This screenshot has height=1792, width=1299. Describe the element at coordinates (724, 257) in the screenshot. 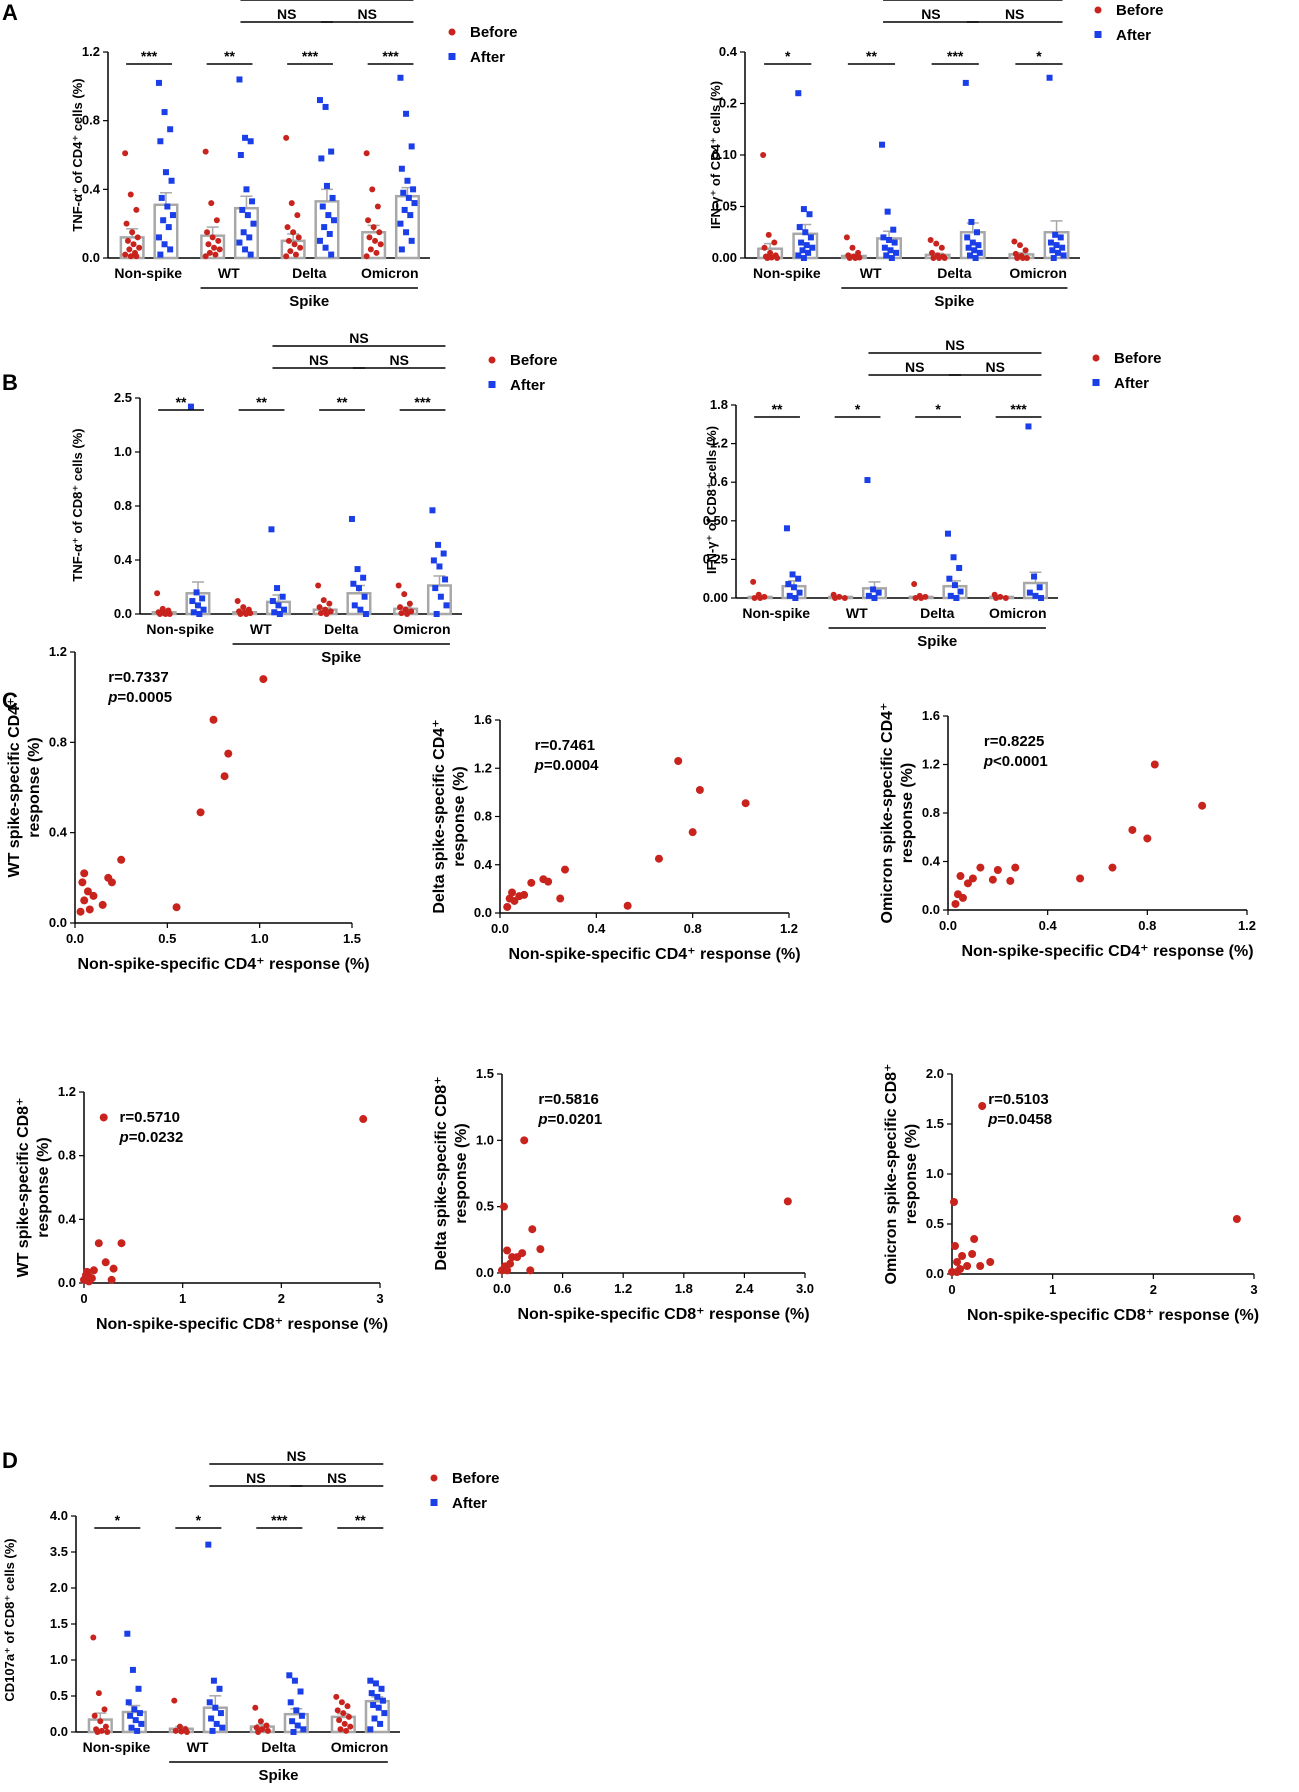

I see `y-tick-label: 0.00` at that location.